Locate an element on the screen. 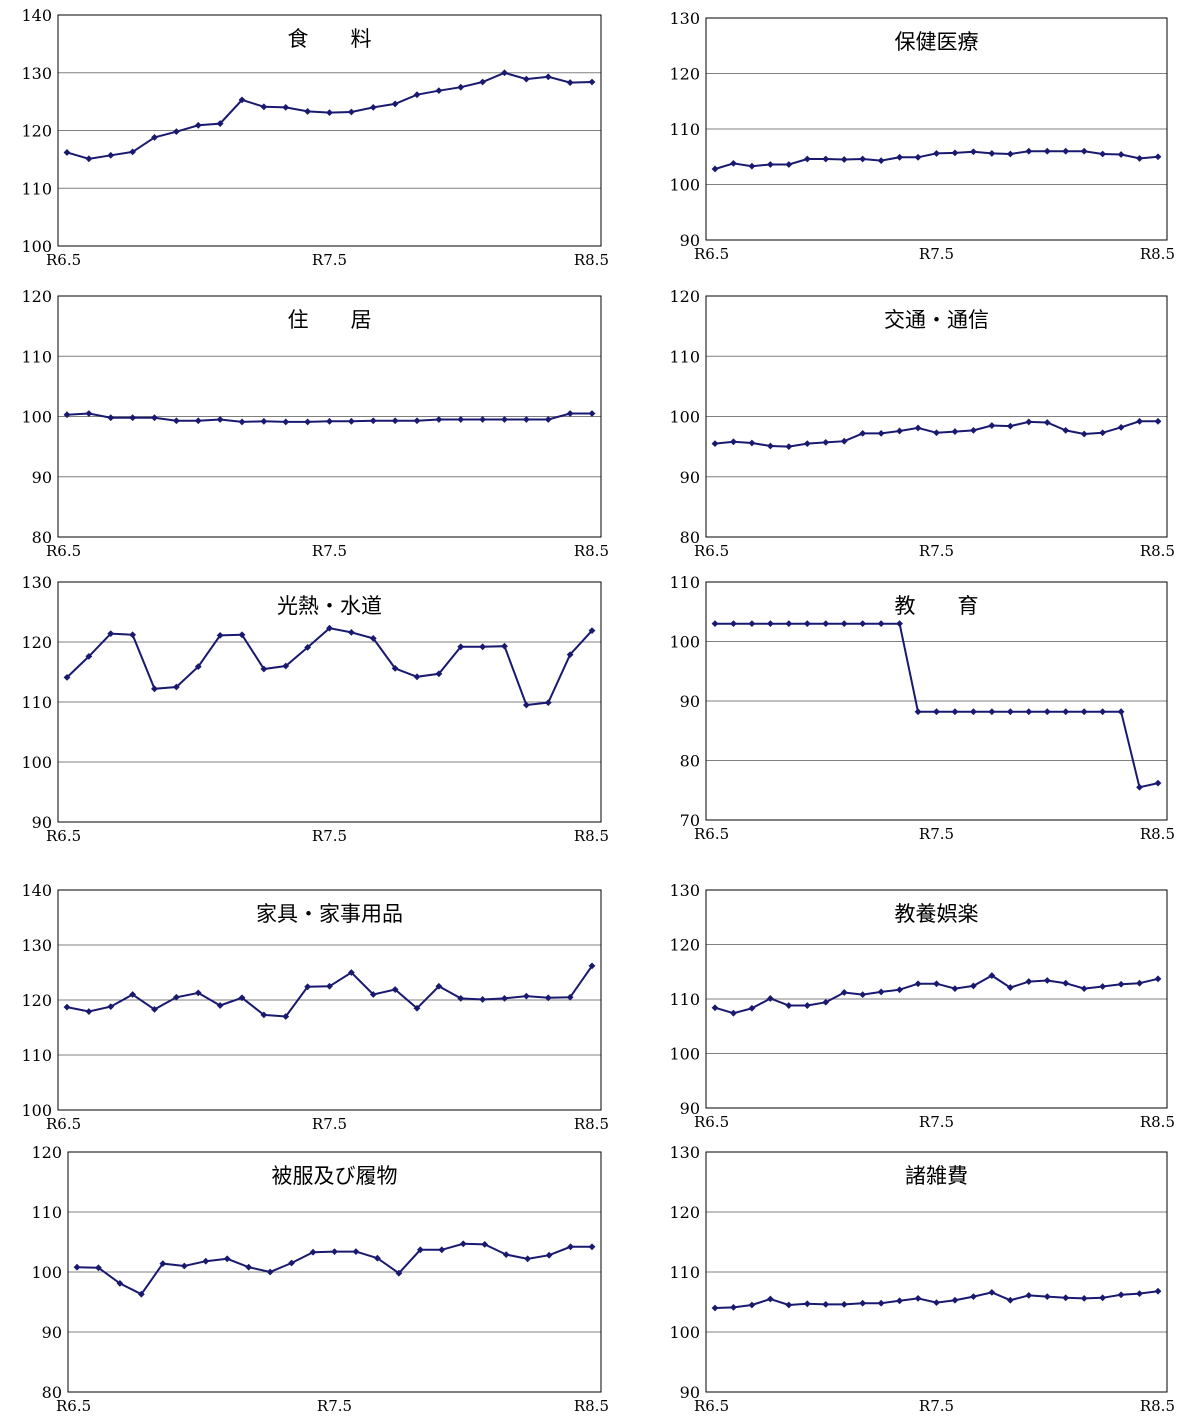  y-tick-label: 100 is located at coordinates (36, 1110).